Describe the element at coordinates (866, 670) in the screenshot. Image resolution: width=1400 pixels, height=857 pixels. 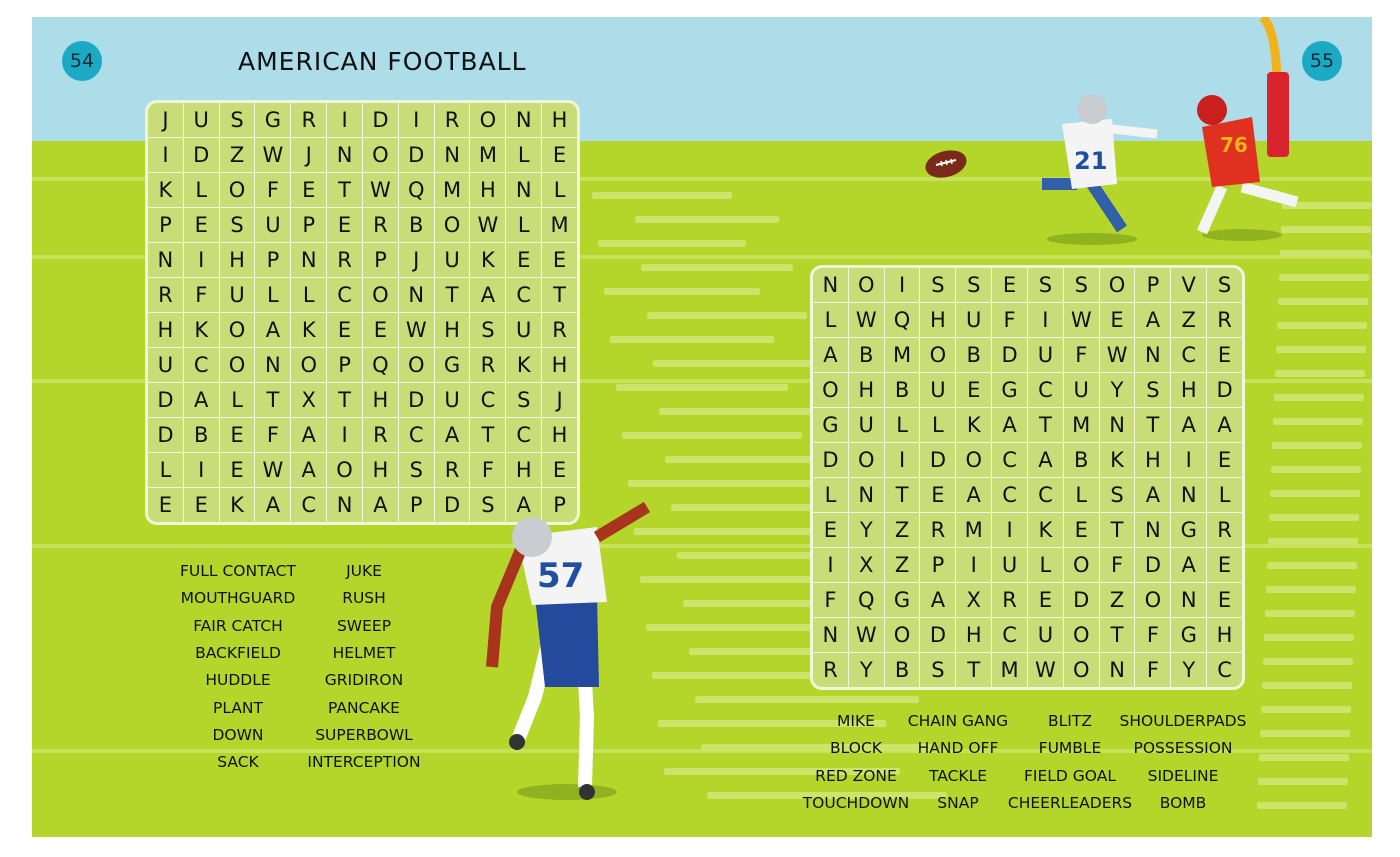
I see `grid-cell: Y` at that location.